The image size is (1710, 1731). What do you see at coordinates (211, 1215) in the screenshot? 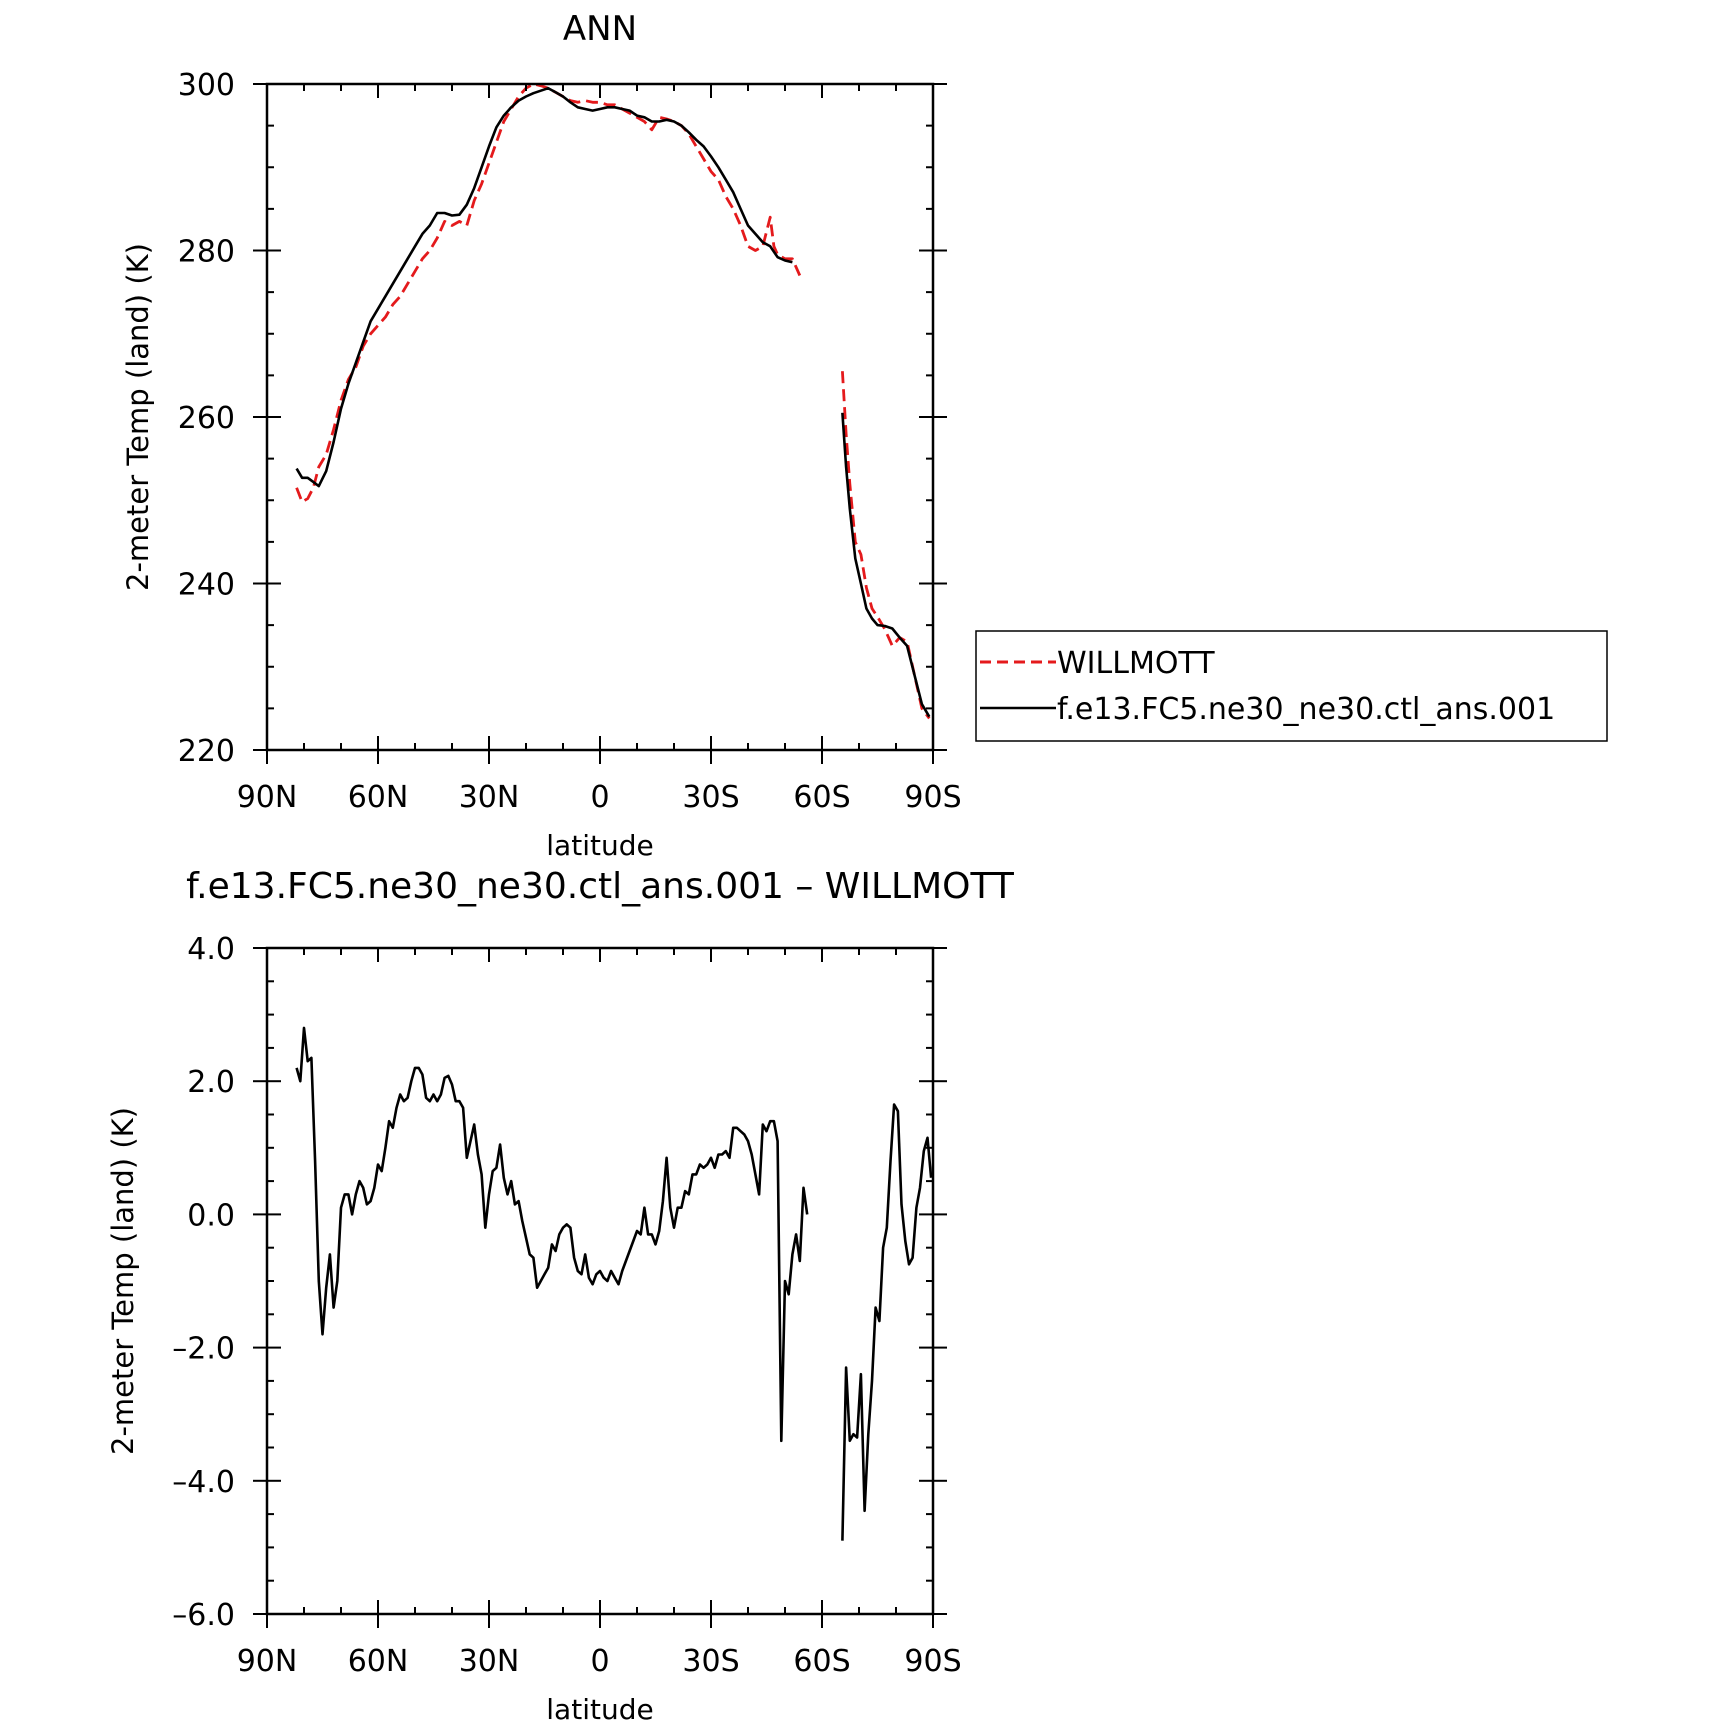
I see `y-tick-label: 0.0` at bounding box center [211, 1215].